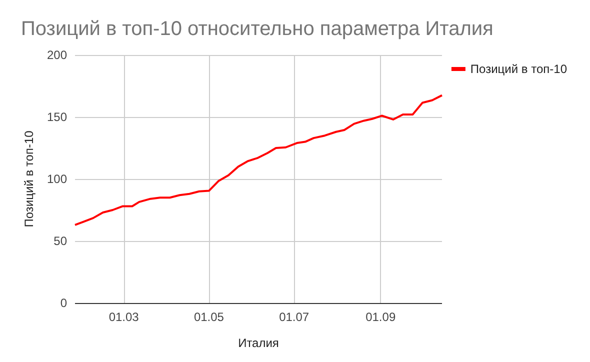 This screenshot has height=362, width=590. What do you see at coordinates (258, 343) in the screenshot?
I see `x-axis-title: Италия` at bounding box center [258, 343].